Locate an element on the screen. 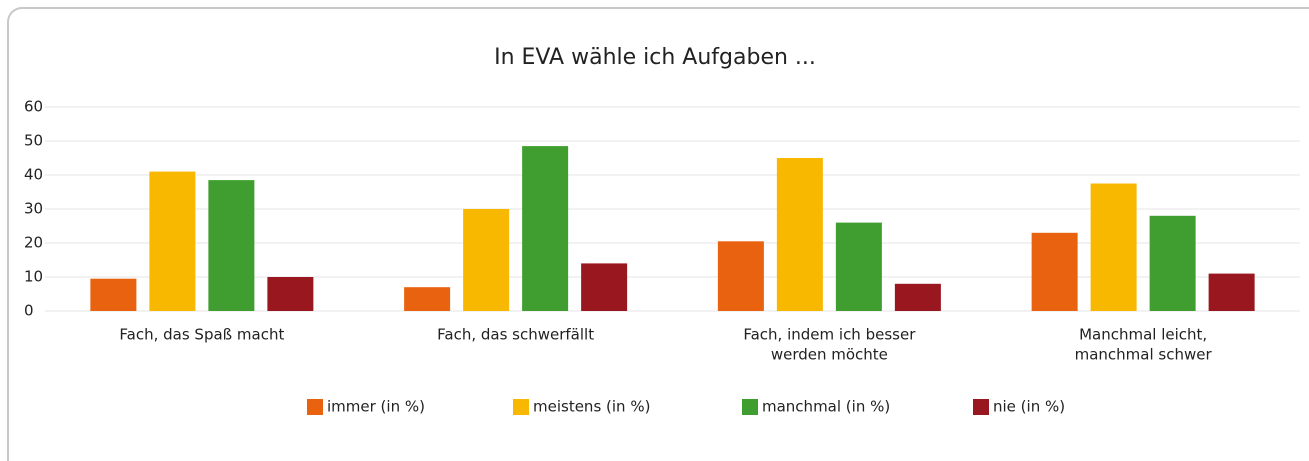  y-tick-label: 60 is located at coordinates (33, 107).